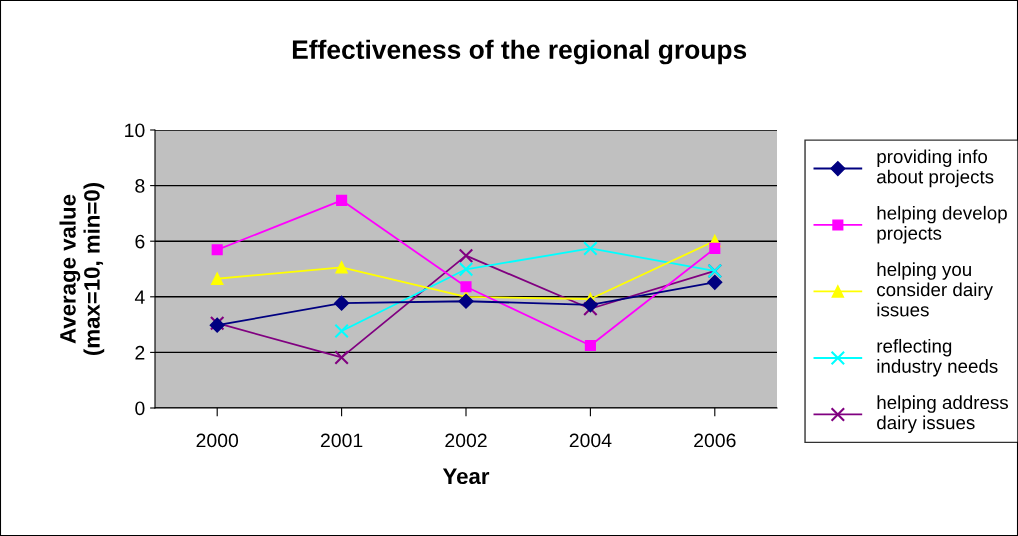 This screenshot has height=536, width=1018. I want to click on y-tick-label: 4, so click(139, 297).